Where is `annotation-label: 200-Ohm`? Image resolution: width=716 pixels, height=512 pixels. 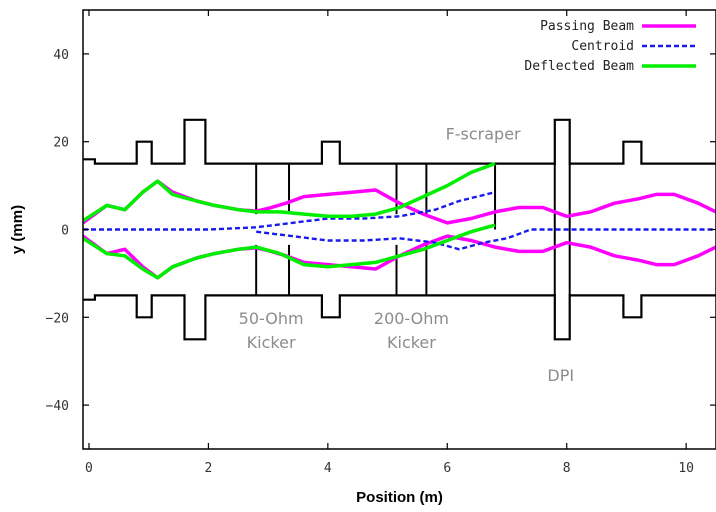
annotation-label: 200-Ohm is located at coordinates (411, 318).